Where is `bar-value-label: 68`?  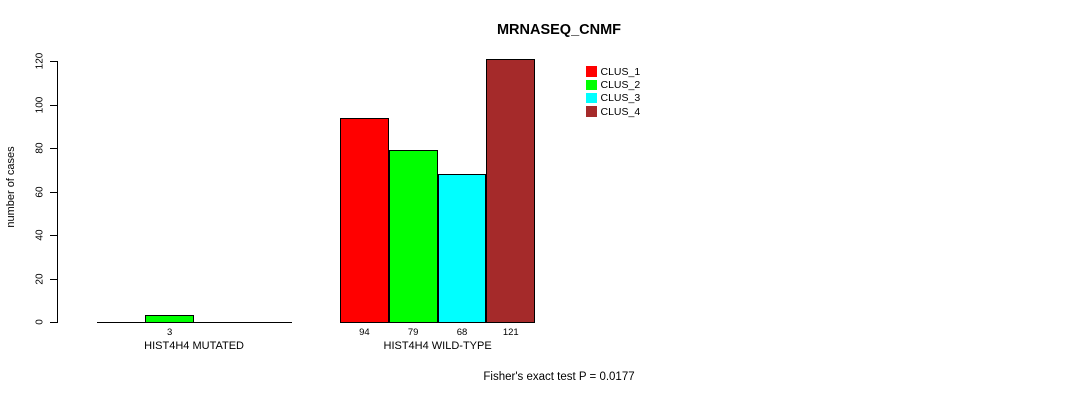
bar-value-label: 68 is located at coordinates (462, 332).